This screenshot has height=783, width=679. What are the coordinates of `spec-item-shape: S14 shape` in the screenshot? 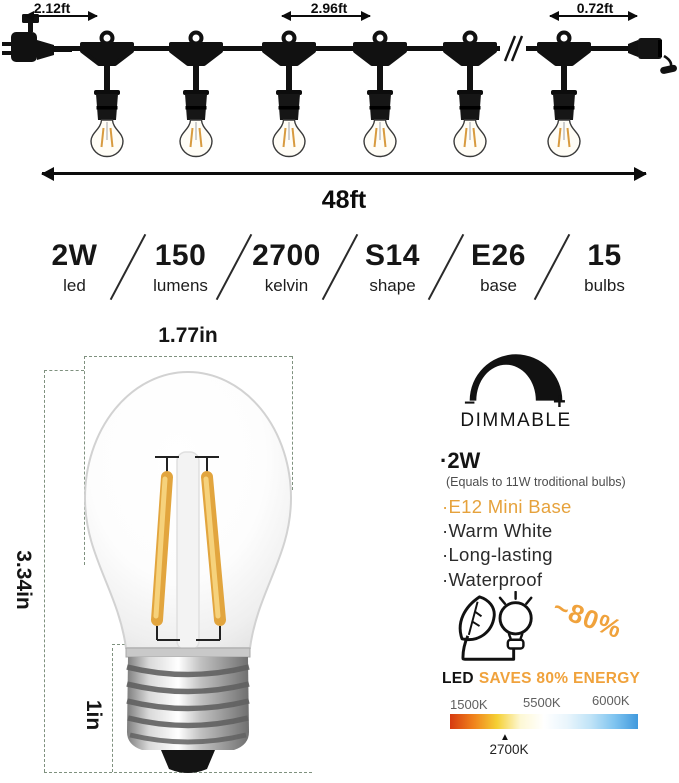 It's located at (393, 267).